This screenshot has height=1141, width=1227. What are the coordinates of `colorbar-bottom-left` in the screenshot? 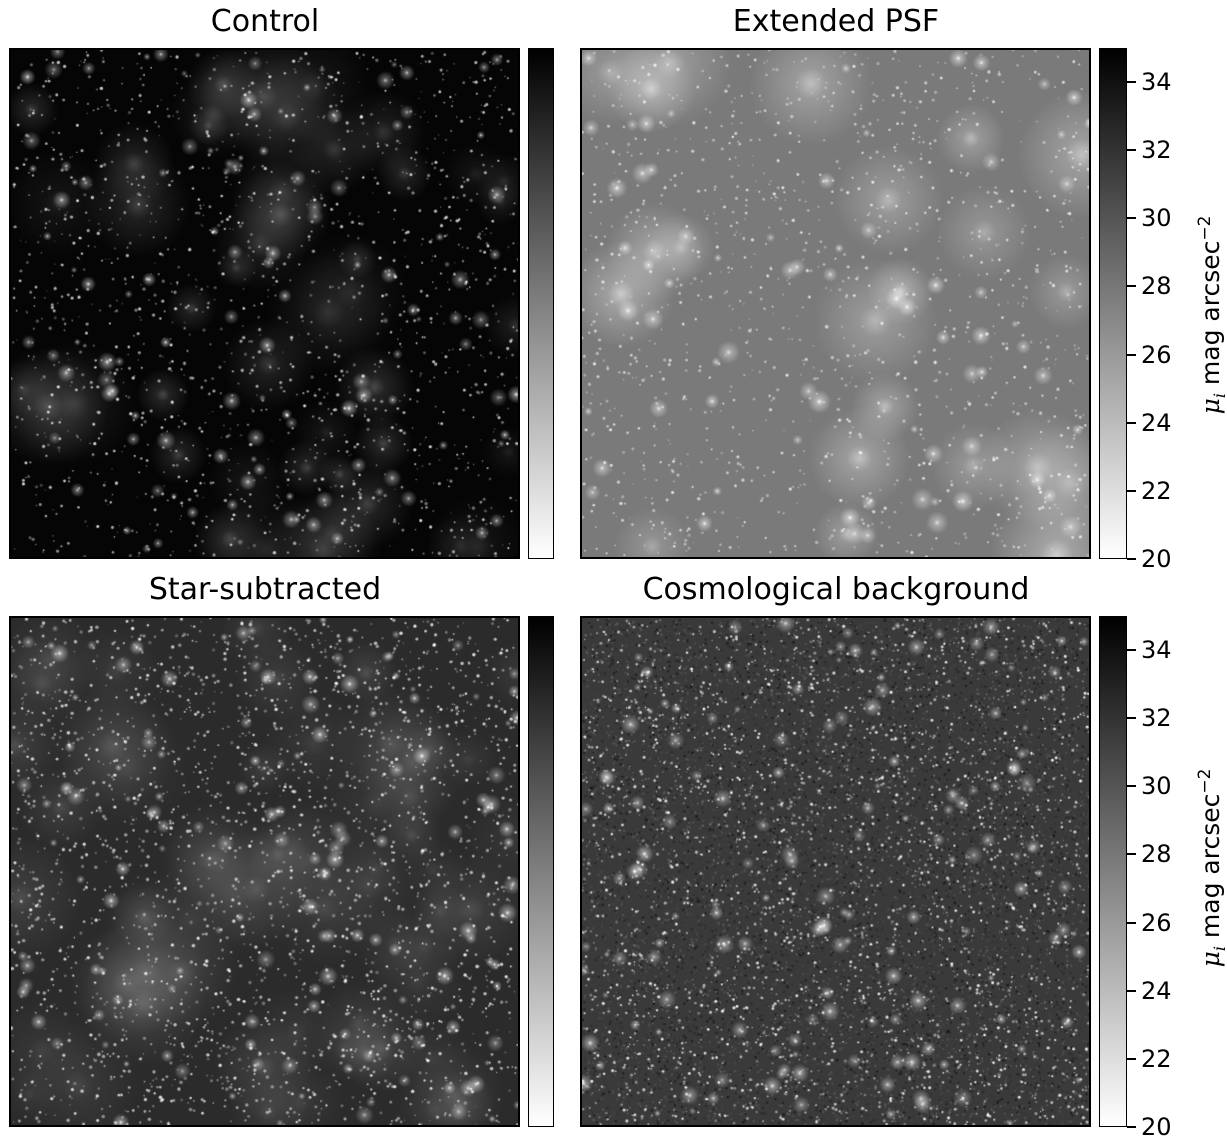 It's located at (541, 871).